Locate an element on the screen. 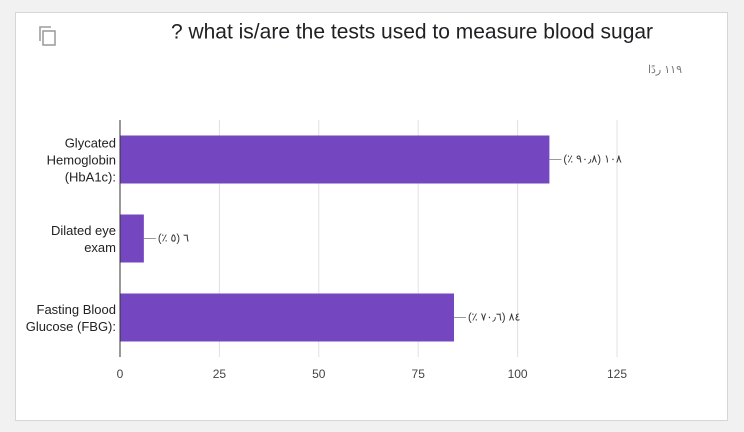 Image resolution: width=744 pixels, height=432 pixels. copy-icon is located at coordinates (47, 36).